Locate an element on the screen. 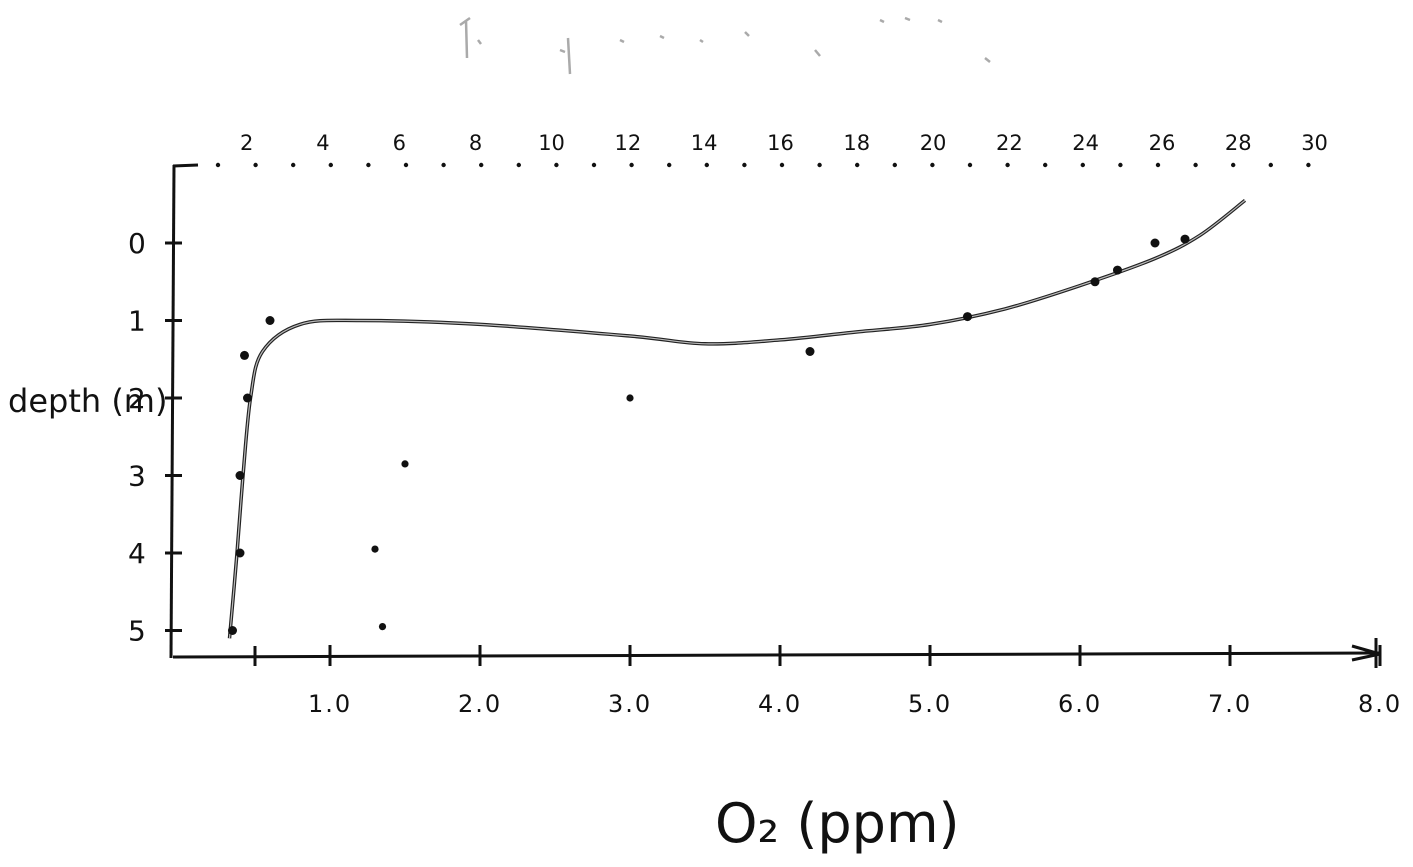  x-ticks: 1.0 2.0 3.0 4.0 5.0 6.0 7.0 8.0 is located at coordinates (827, 681).